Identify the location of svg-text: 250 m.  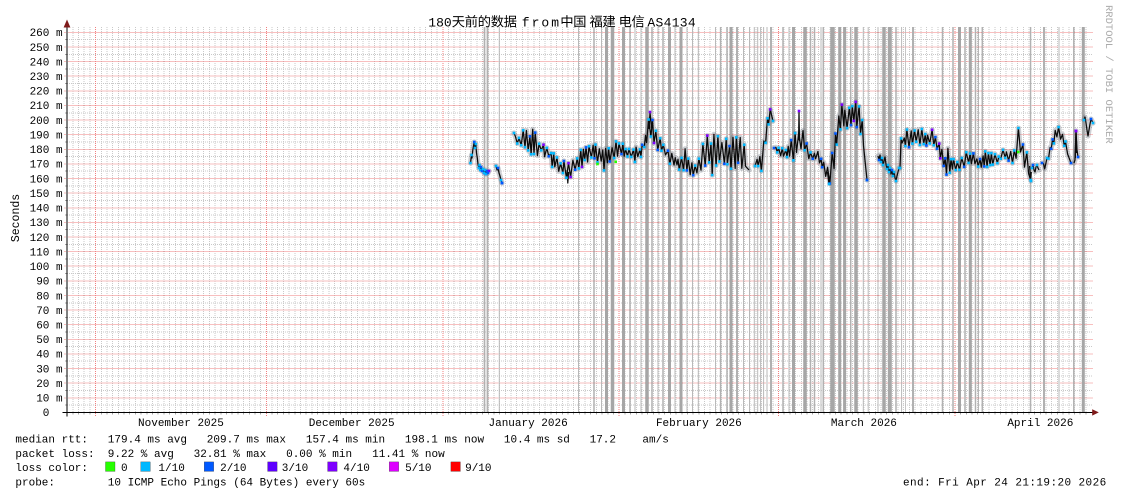
(46, 49).